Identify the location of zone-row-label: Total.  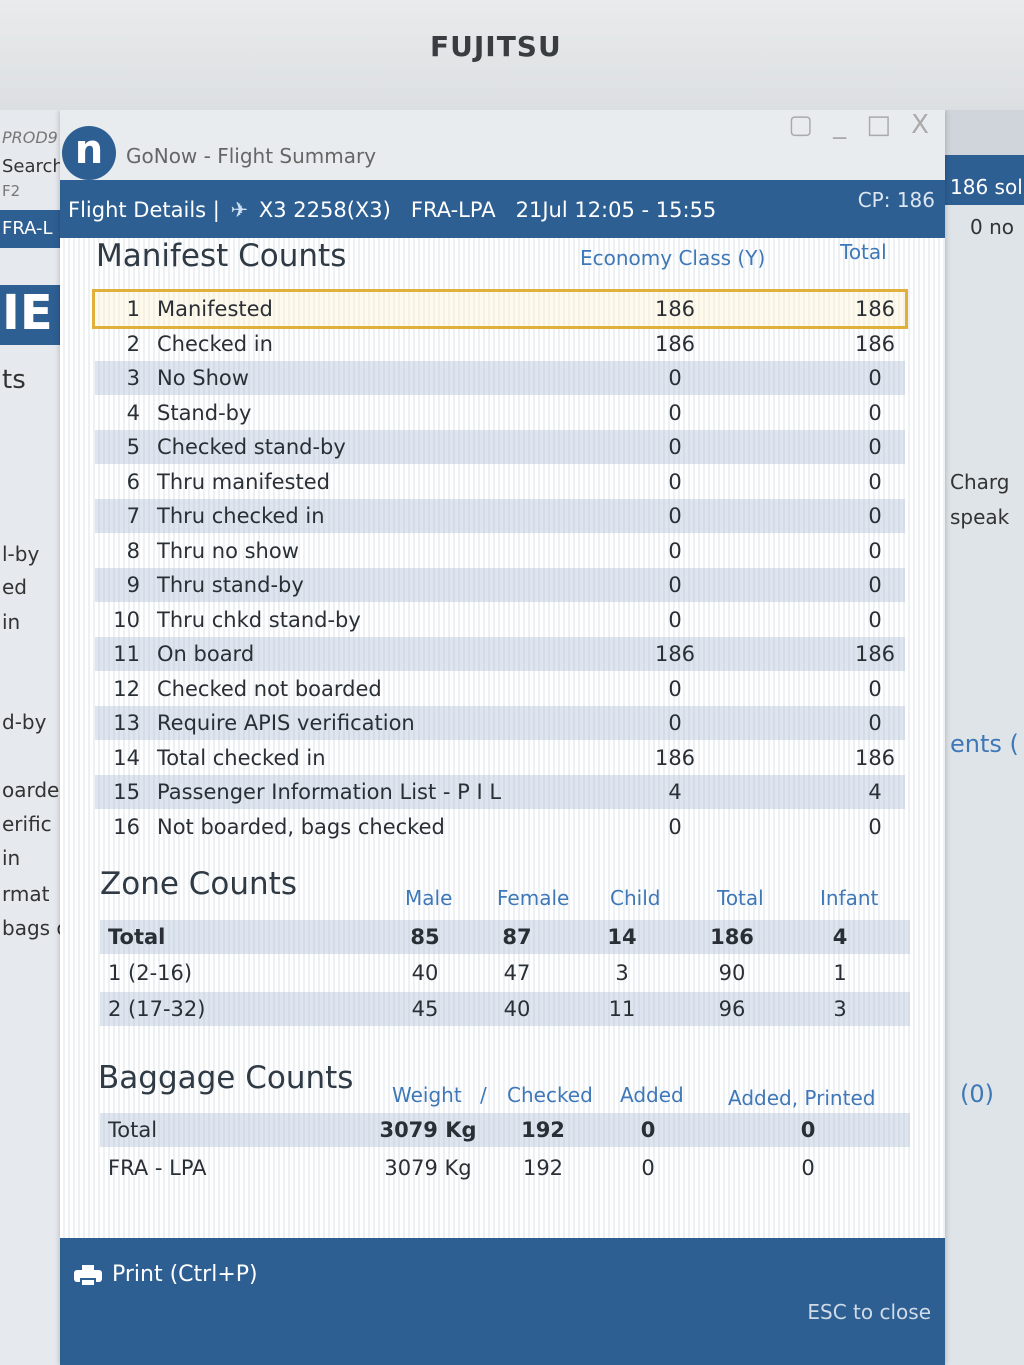
(137, 937).